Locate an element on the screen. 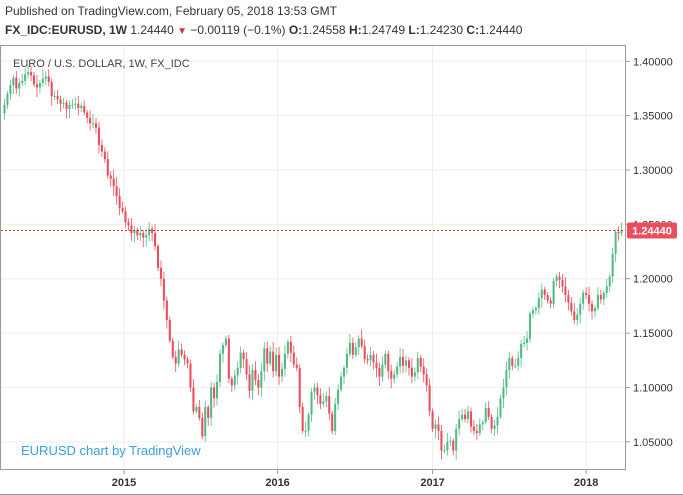 The width and height of the screenshot is (683, 495). watermark: EURUSD chart by TradingView is located at coordinates (111, 450).